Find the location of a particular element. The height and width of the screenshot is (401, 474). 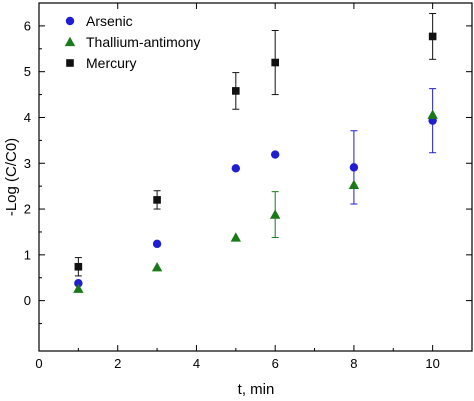

y-tick-label: 6 is located at coordinates (27, 25).